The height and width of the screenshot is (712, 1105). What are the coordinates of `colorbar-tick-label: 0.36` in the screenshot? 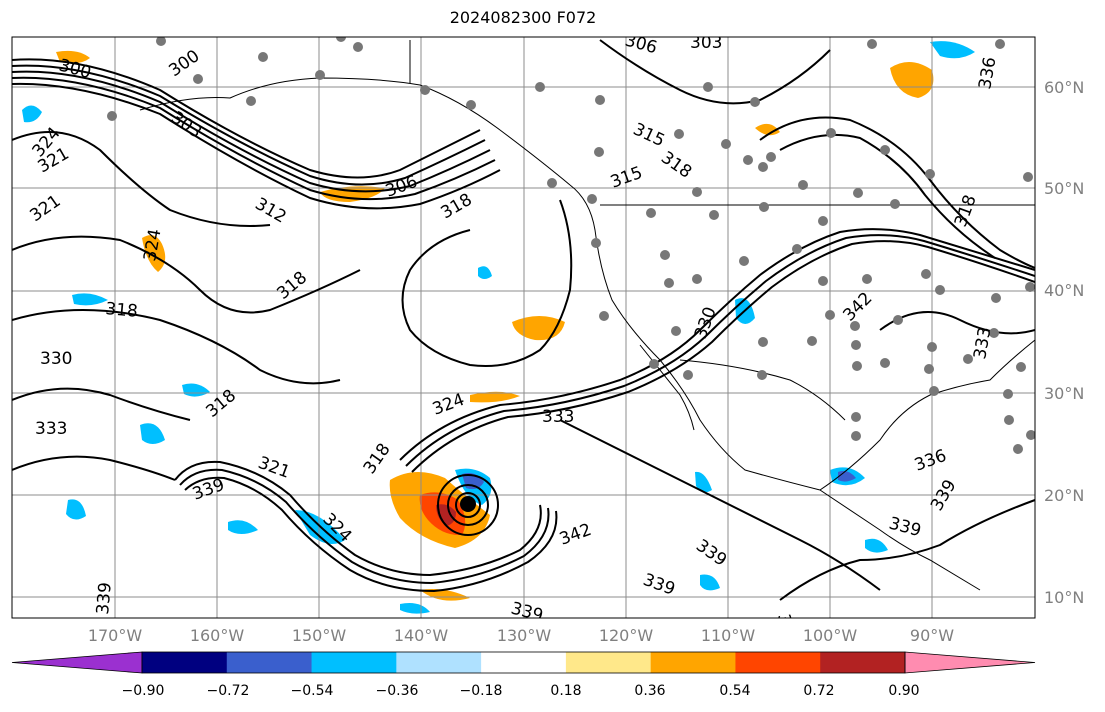 It's located at (650, 691).